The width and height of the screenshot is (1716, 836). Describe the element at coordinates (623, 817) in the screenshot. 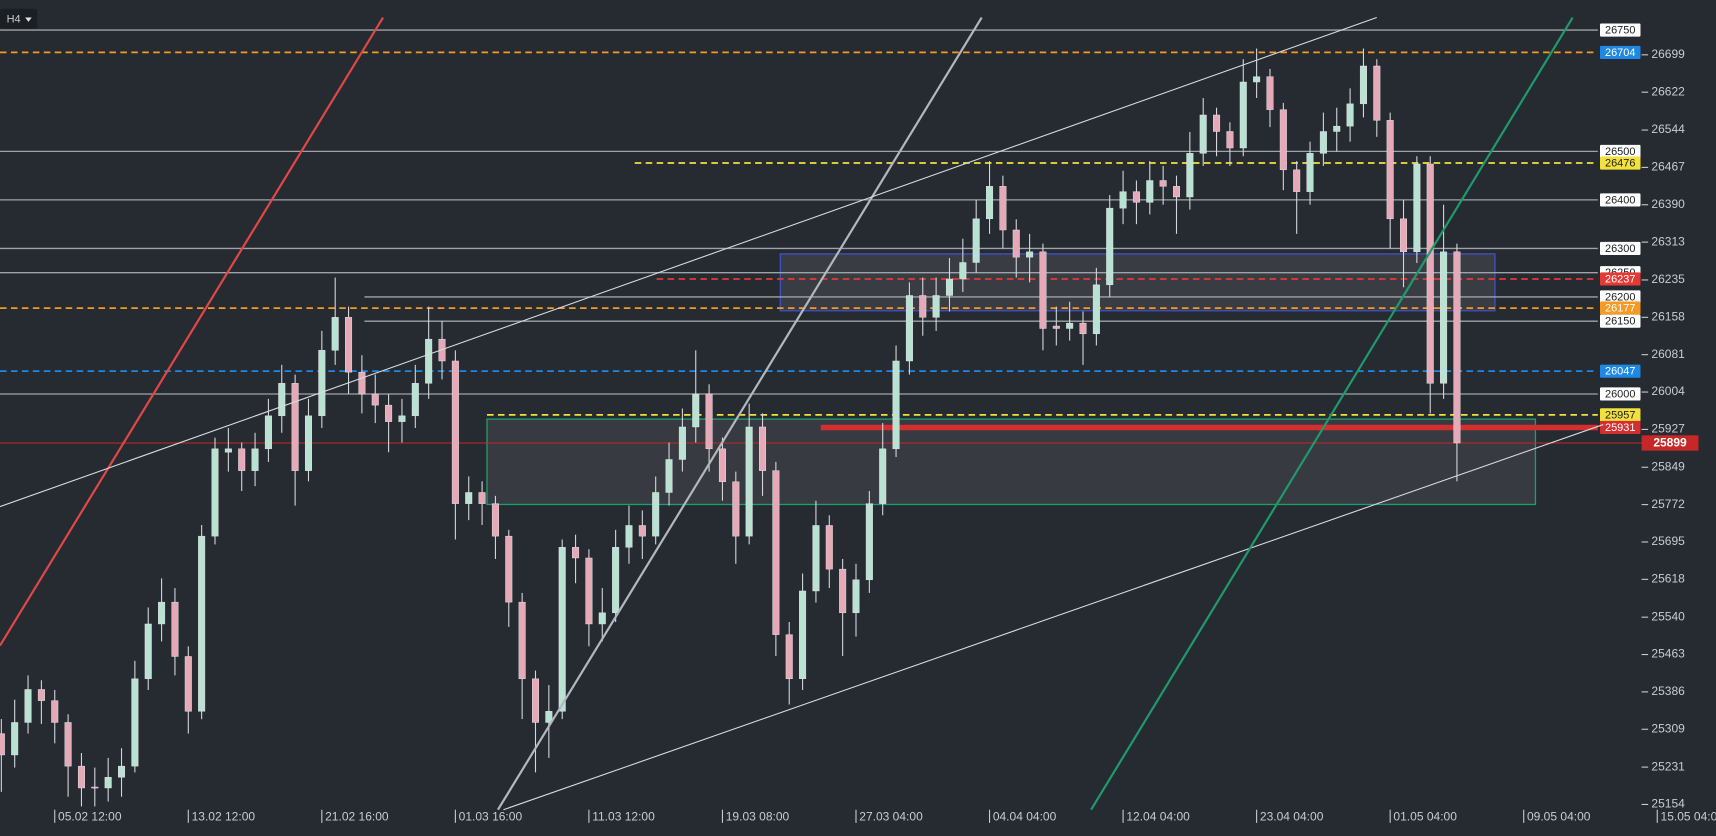

I see `x-tick-label: 11.03 12:00` at that location.